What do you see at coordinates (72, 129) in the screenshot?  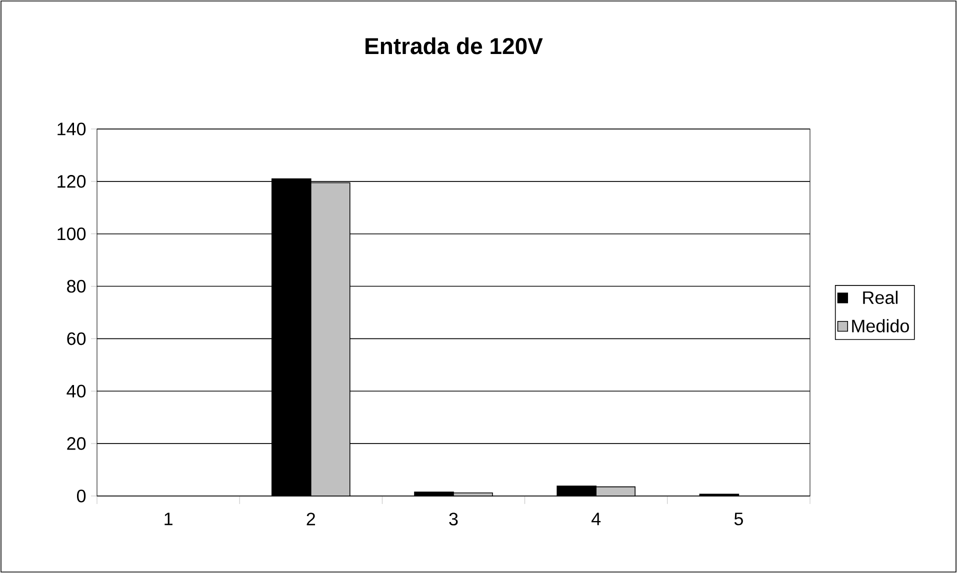 I see `y-tick-label: 140` at bounding box center [72, 129].